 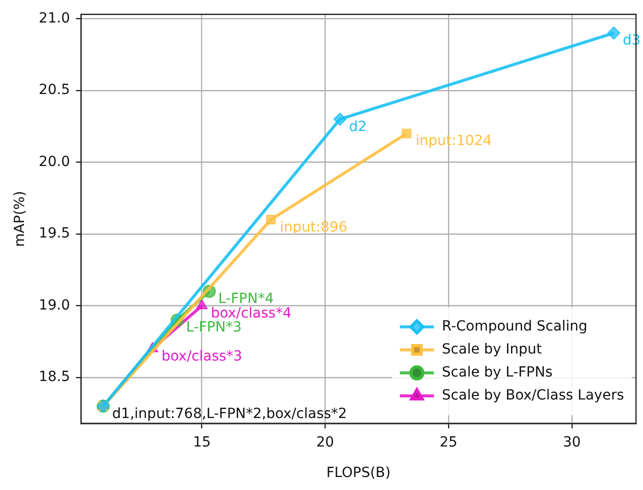 What do you see at coordinates (251, 313) in the screenshot?
I see `annotation: box/class*4` at bounding box center [251, 313].